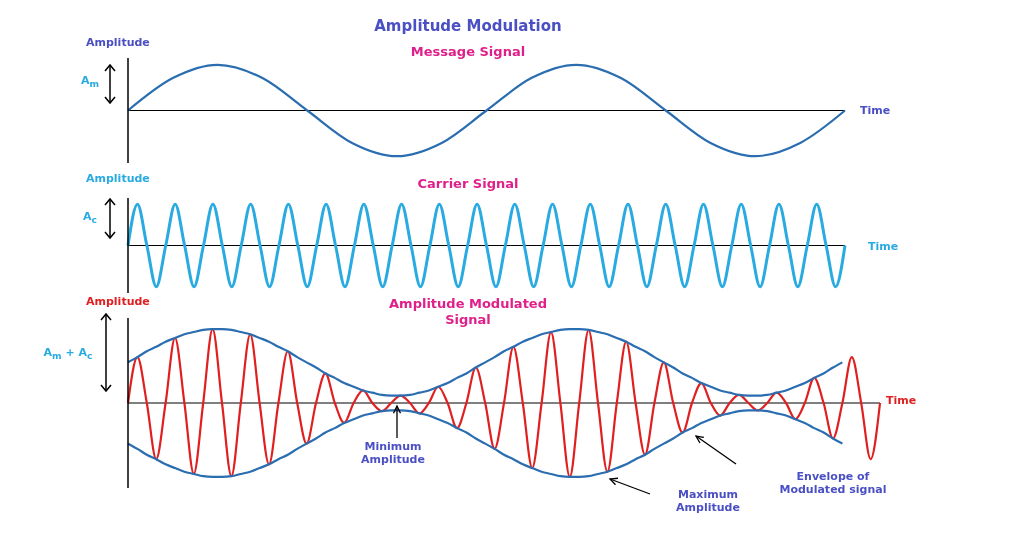  What do you see at coordinates (468, 184) in the screenshot?
I see `chart-title: Carrier Signal` at bounding box center [468, 184].